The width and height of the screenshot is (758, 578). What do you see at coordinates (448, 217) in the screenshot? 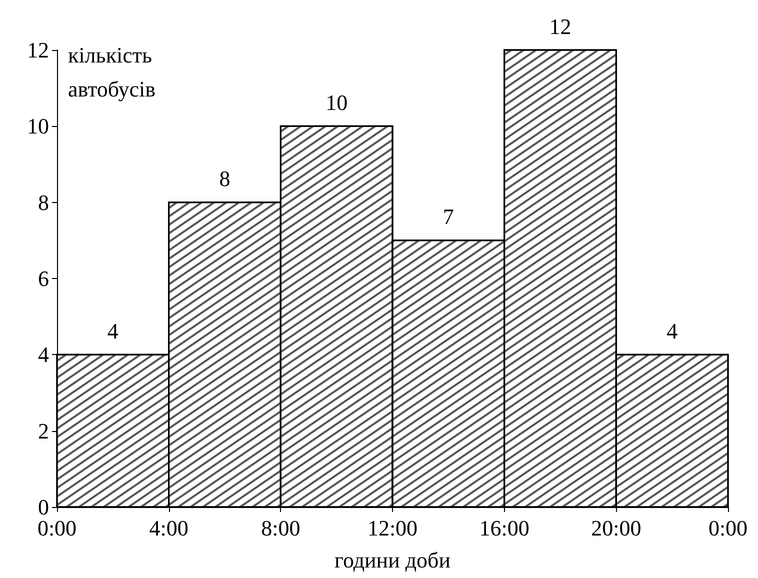
I see `data-label: 7` at bounding box center [448, 217].